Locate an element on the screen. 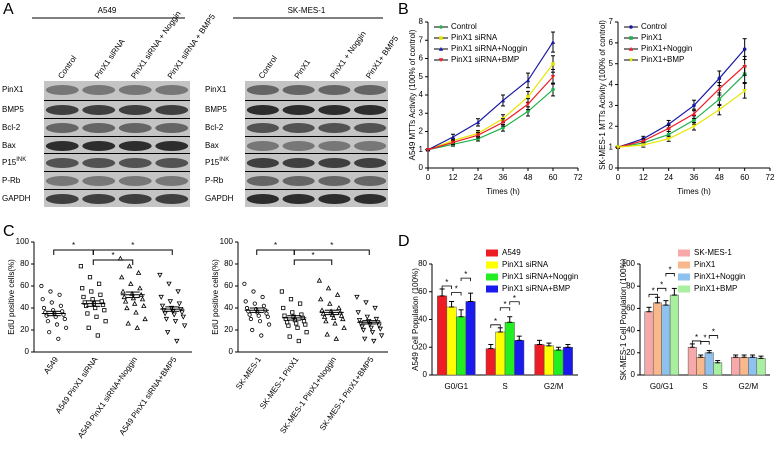 The height and width of the screenshot is (457, 778). y-tick-label: 40 is located at coordinates (24, 307).